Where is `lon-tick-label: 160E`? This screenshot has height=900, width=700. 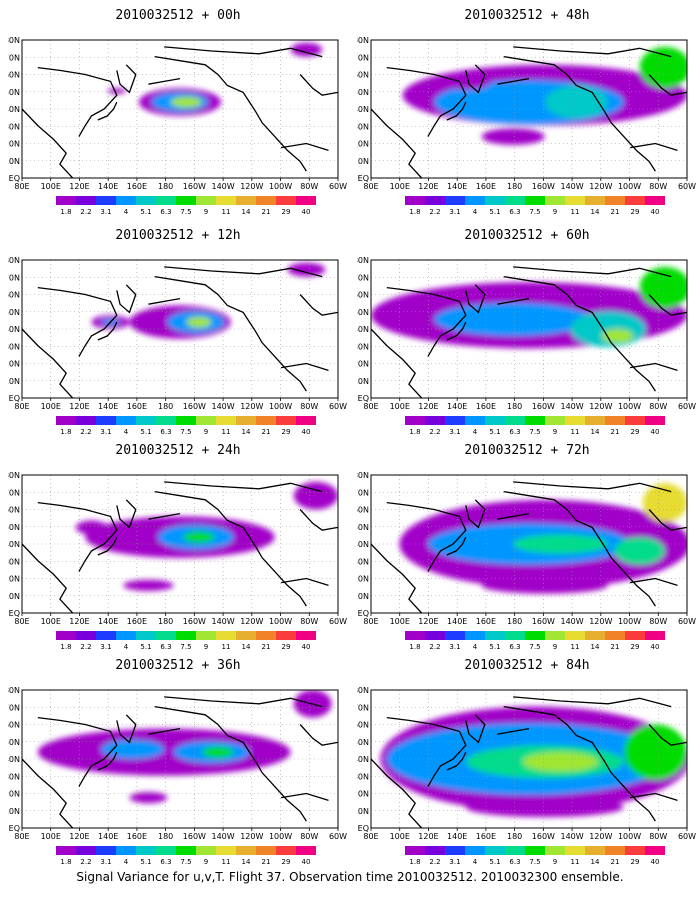 lon-tick-label: 160E is located at coordinates (486, 406).